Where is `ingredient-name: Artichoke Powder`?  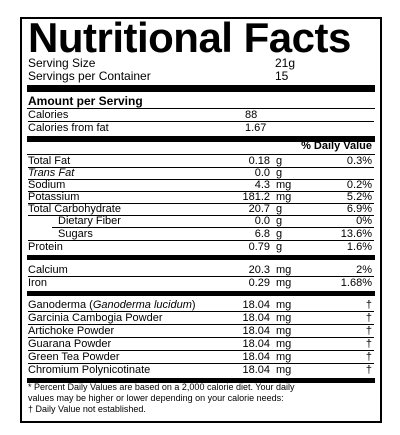 ingredient-name: Artichoke Powder is located at coordinates (71, 331).